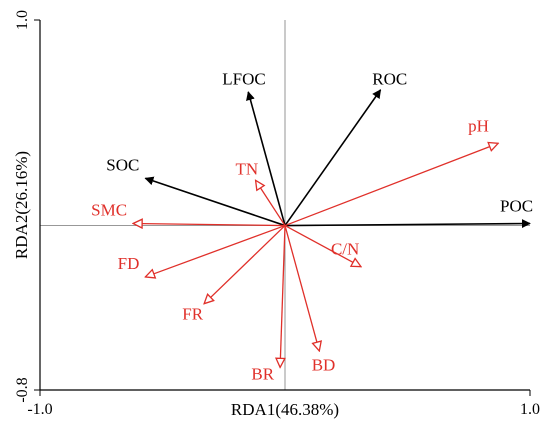  I want to click on vector-arrow-ph, so click(391, 185).